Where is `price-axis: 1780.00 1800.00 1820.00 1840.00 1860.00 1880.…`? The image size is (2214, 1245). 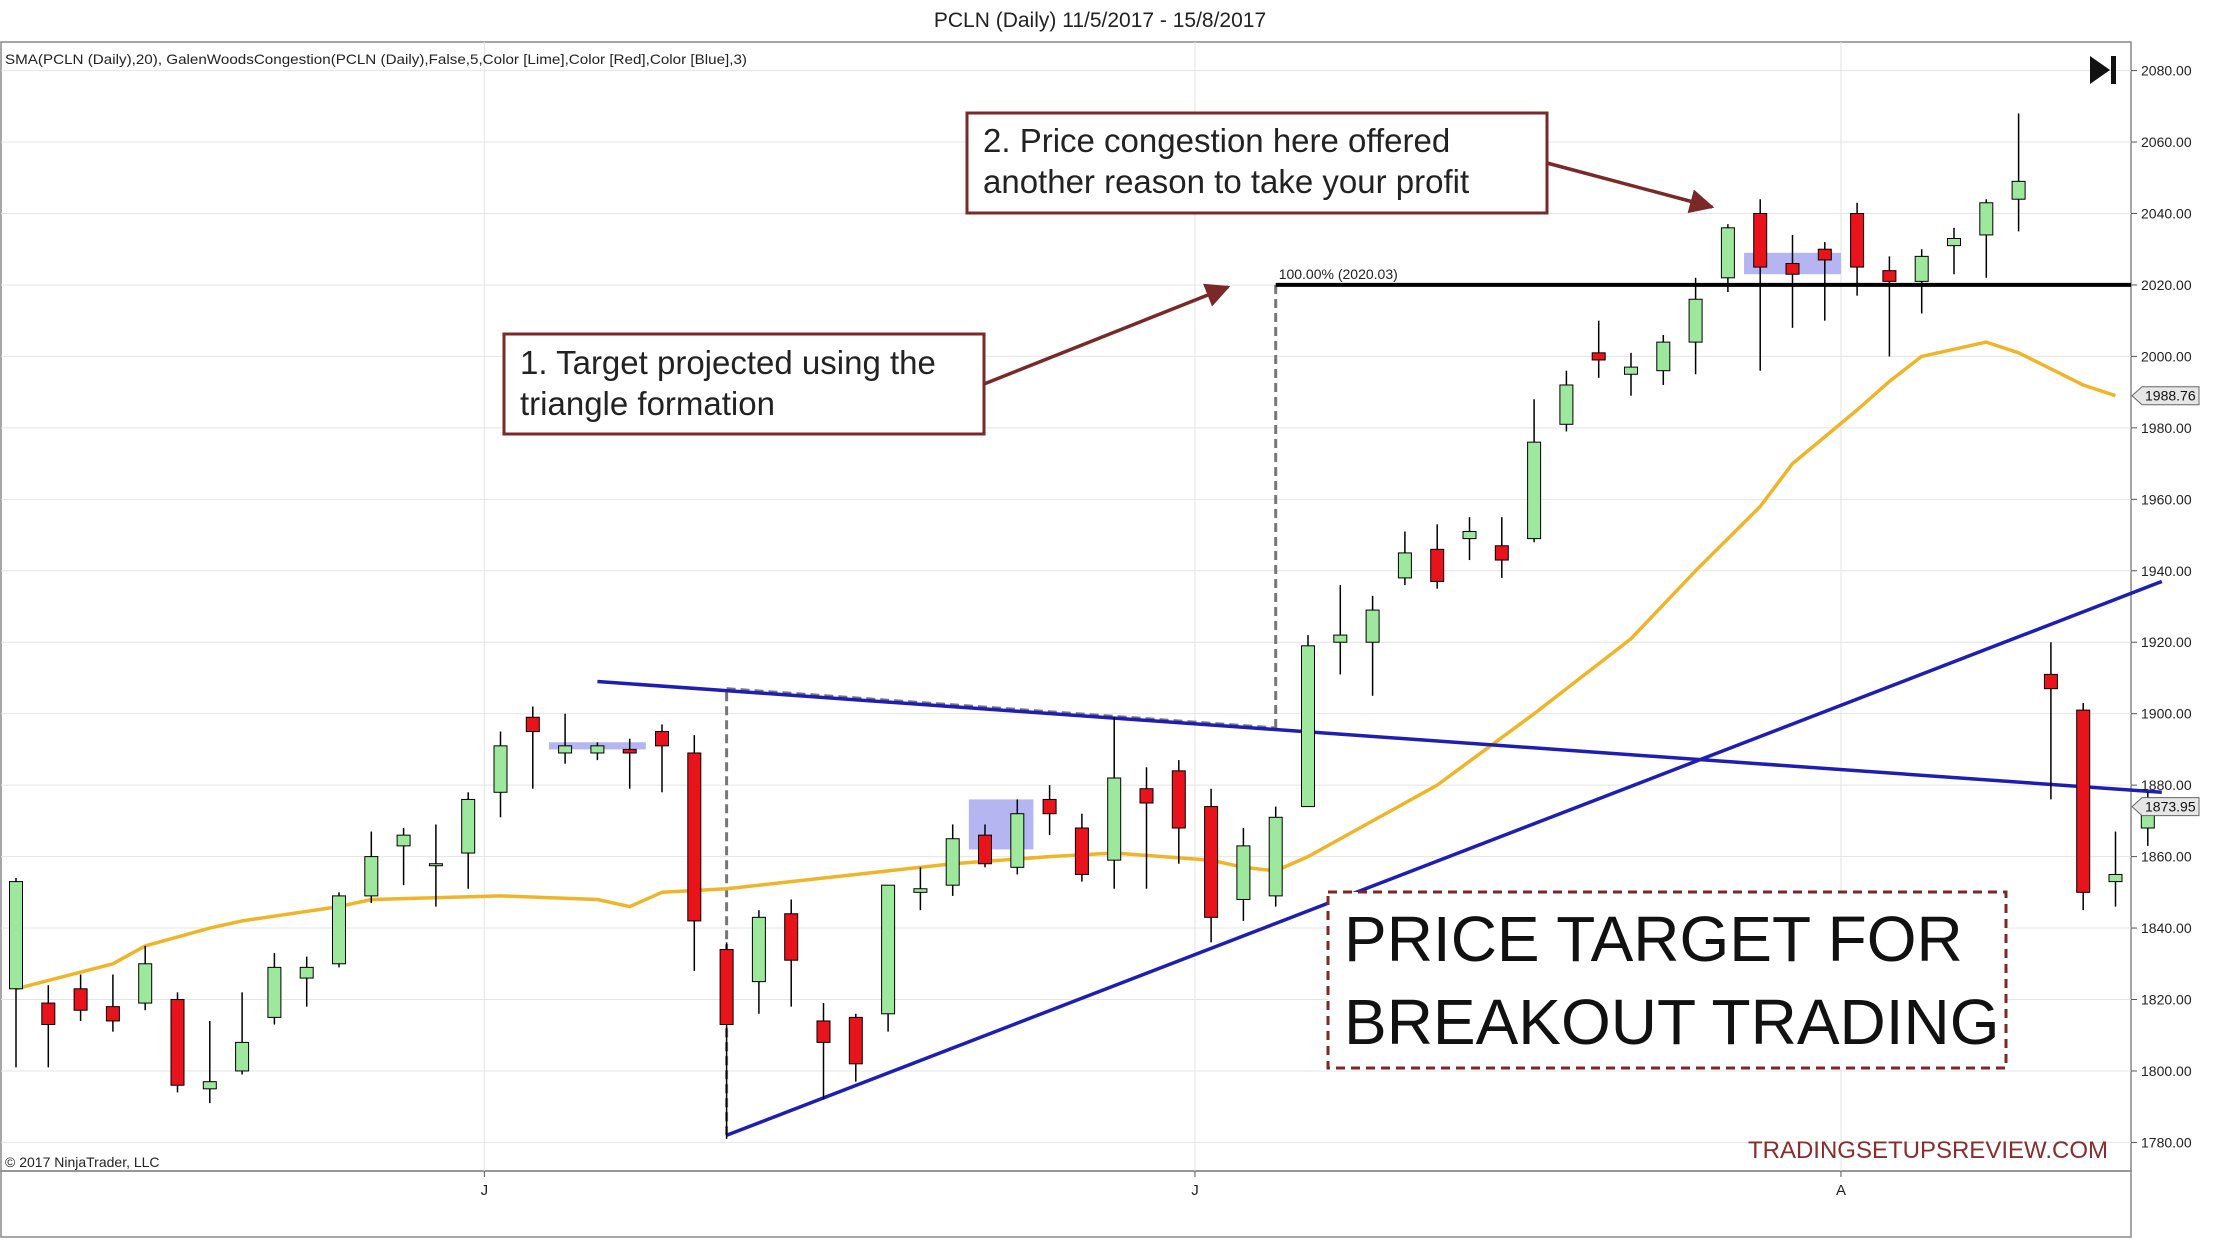 price-axis: 1780.00 1800.00 1820.00 1840.00 1860.00 1880.… is located at coordinates (2165, 606).